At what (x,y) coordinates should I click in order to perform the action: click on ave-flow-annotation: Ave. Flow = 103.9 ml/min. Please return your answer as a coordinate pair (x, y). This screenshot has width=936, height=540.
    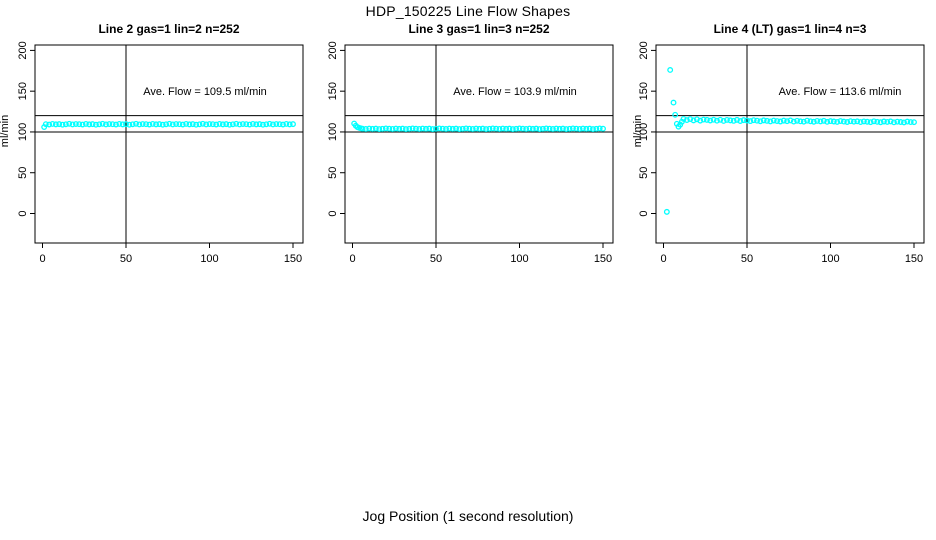
    Looking at the image, I should click on (515, 92).